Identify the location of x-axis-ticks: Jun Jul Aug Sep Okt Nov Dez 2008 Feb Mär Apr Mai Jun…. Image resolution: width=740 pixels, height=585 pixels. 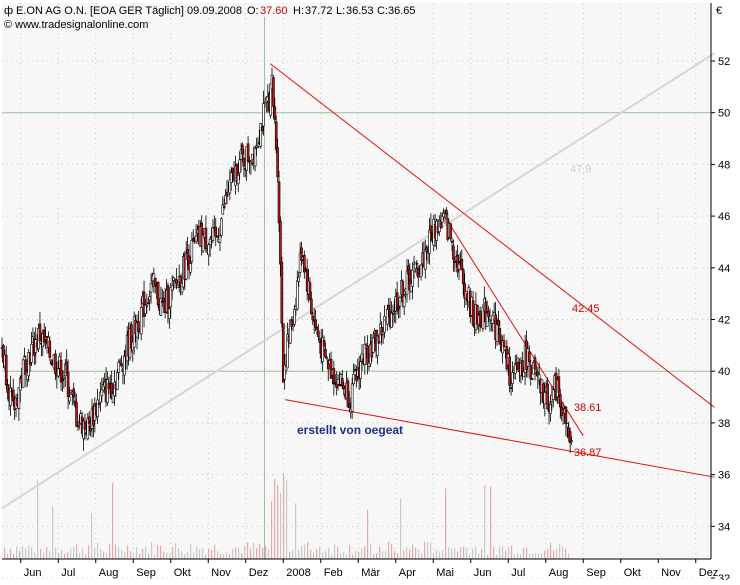
(369, 569).